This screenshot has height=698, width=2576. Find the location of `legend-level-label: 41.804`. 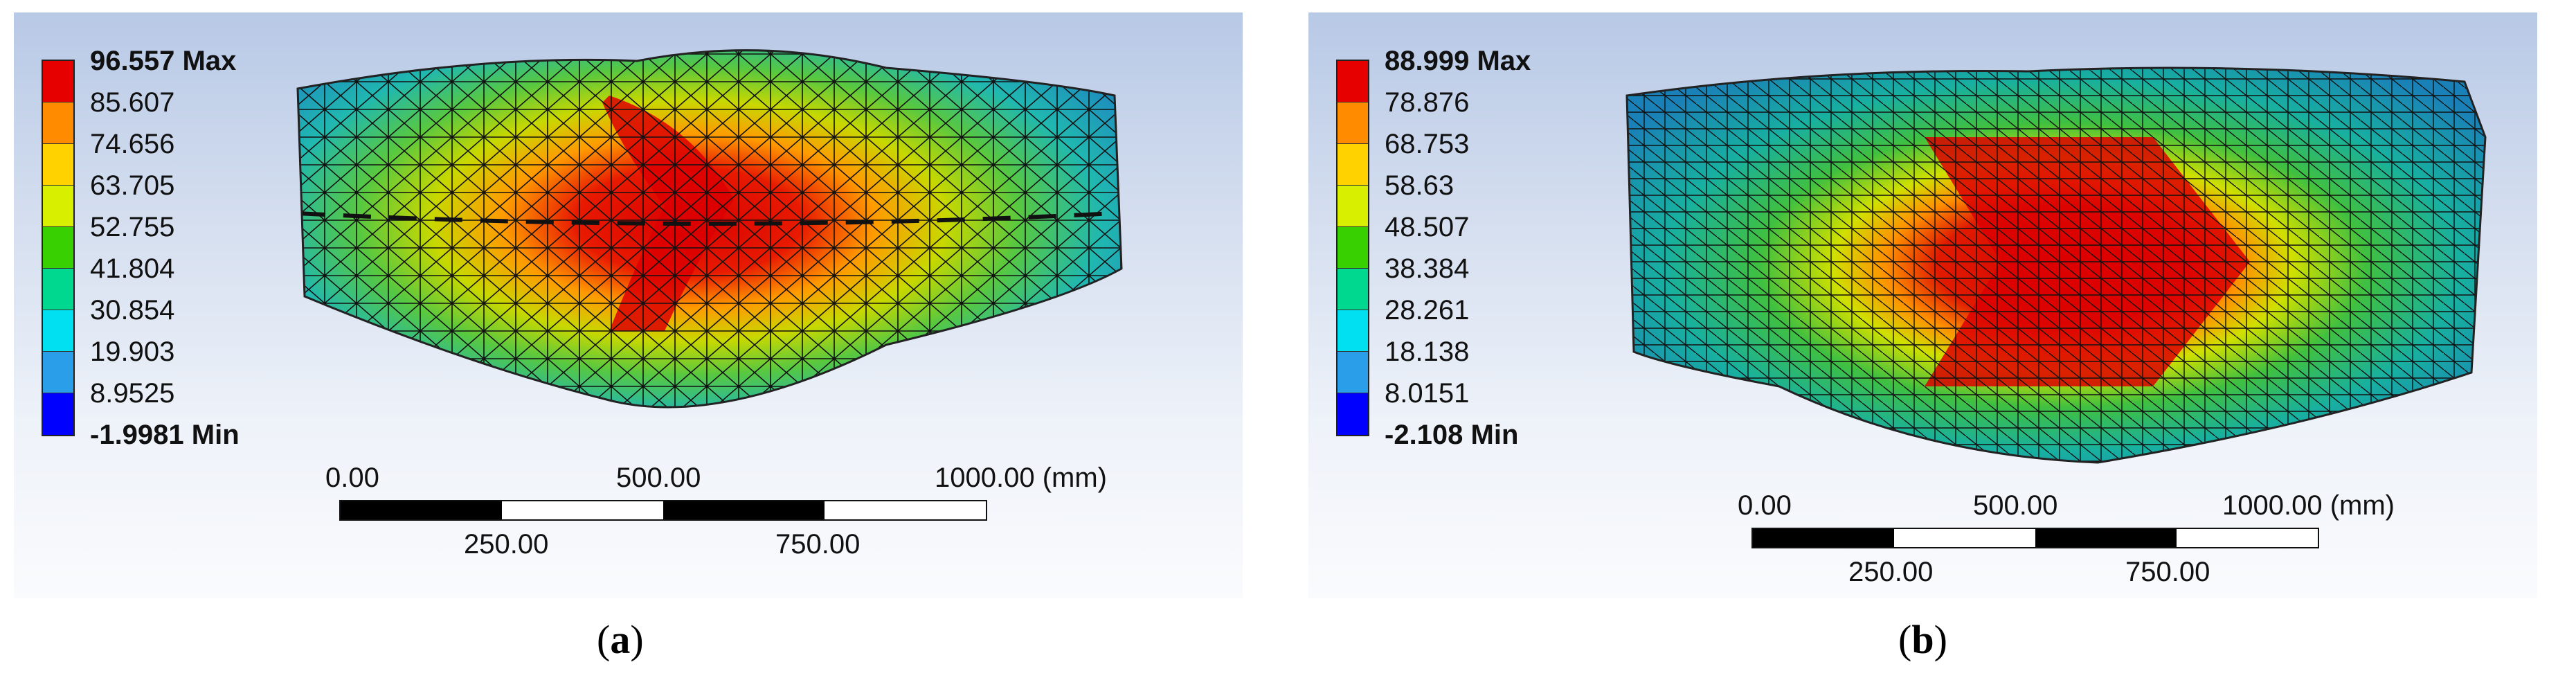

legend-level-label: 41.804 is located at coordinates (132, 268).